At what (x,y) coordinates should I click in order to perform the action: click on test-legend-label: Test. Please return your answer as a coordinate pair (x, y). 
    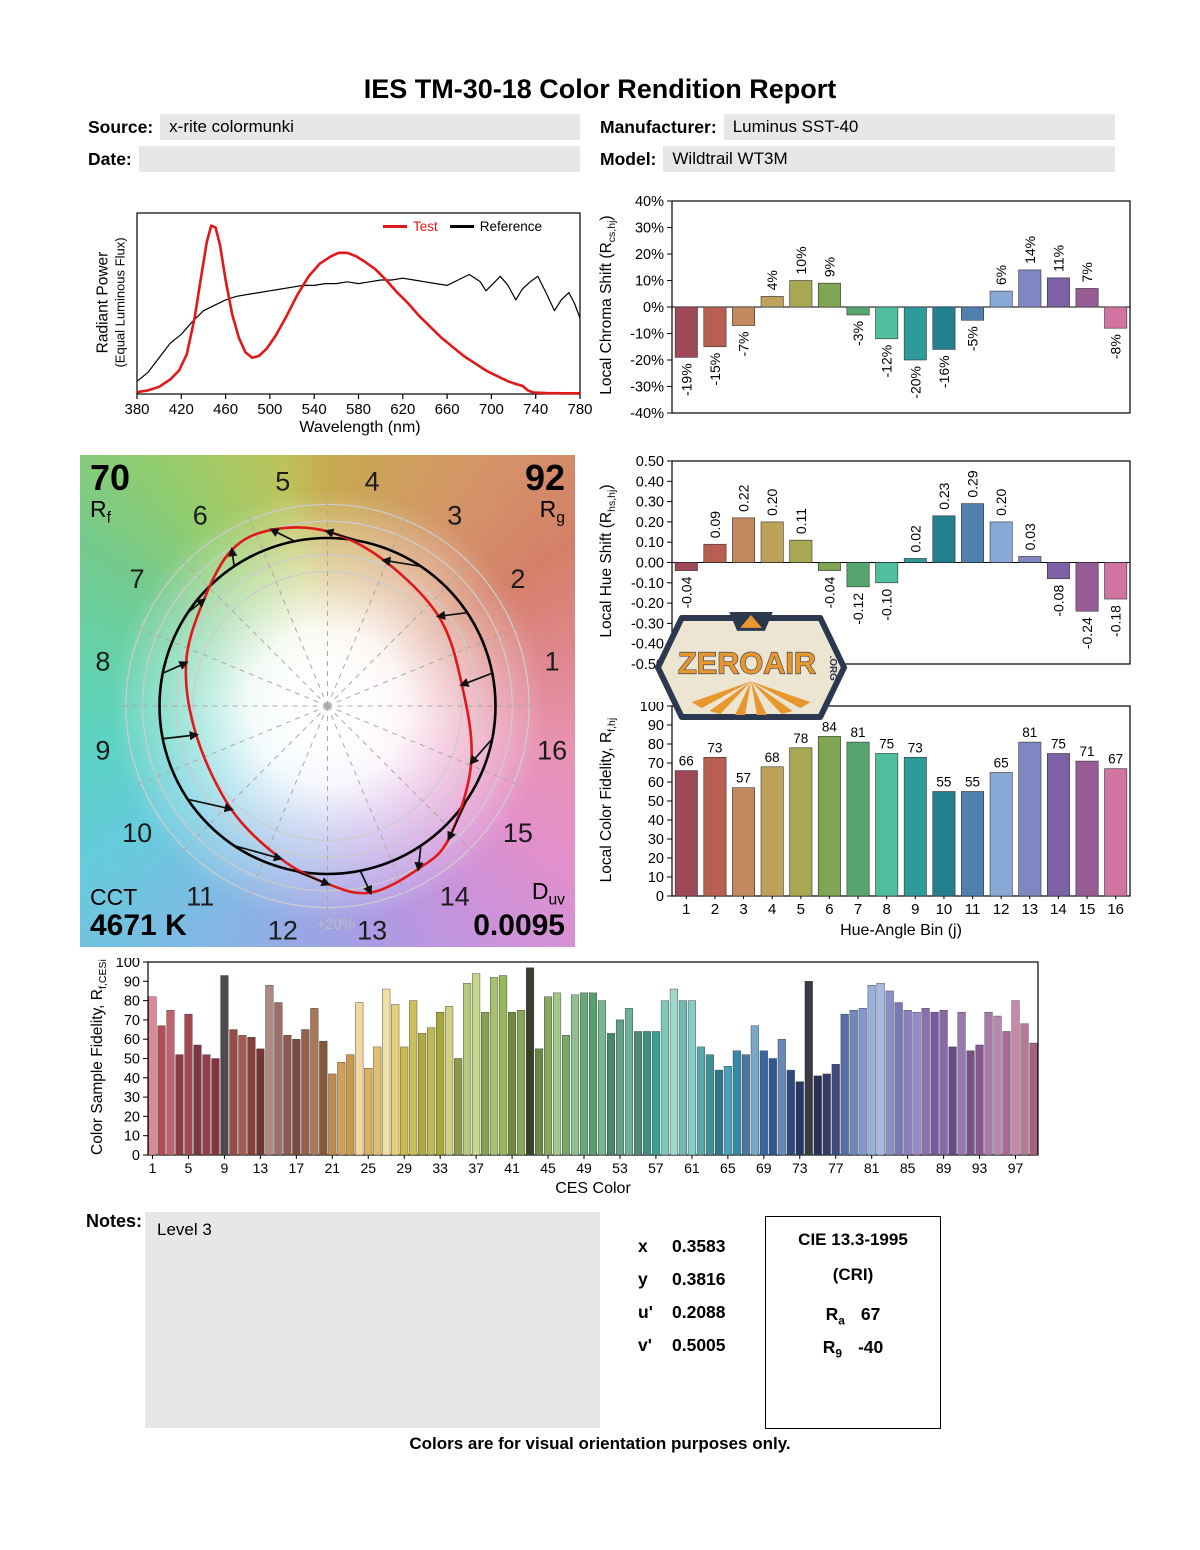
    Looking at the image, I should click on (425, 226).